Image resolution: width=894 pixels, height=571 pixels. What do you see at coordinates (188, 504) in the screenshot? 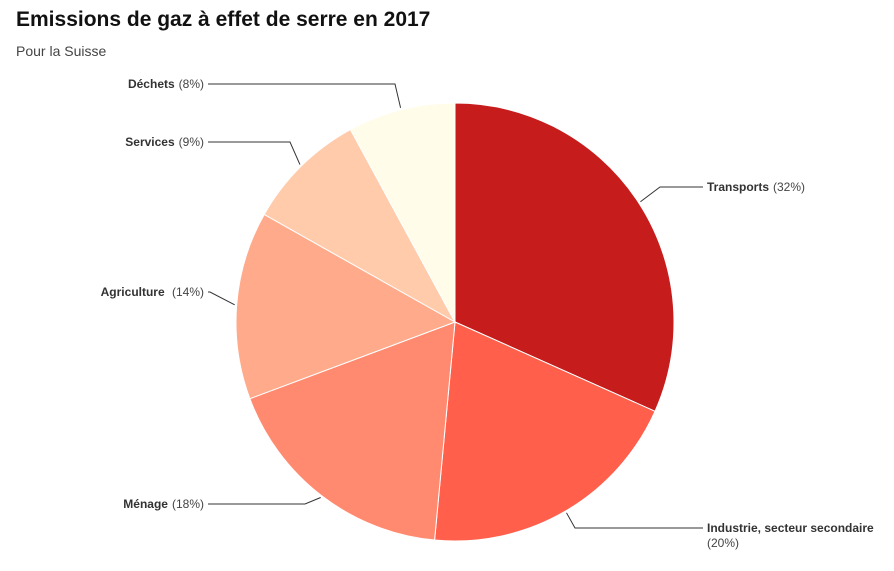
I see `slice-percent-3: (18%)` at bounding box center [188, 504].